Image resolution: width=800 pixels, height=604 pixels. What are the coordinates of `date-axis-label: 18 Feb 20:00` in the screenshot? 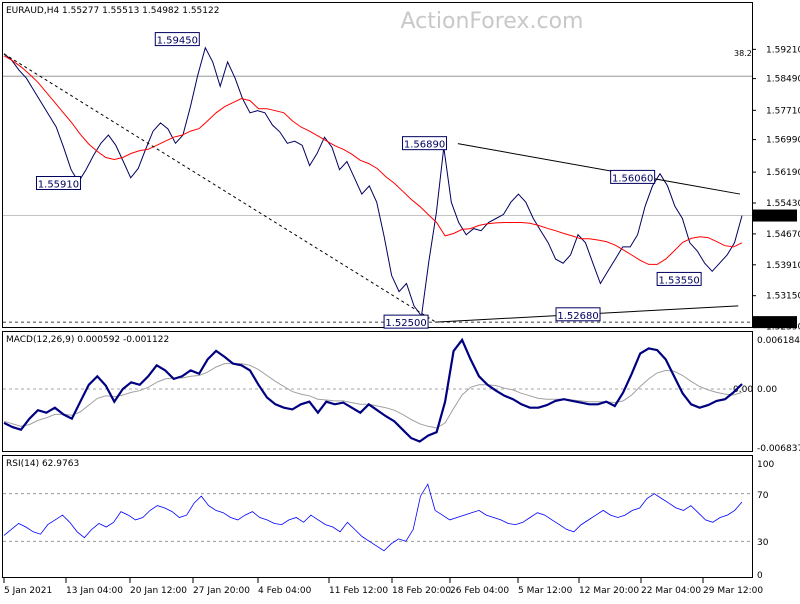 It's located at (421, 591).